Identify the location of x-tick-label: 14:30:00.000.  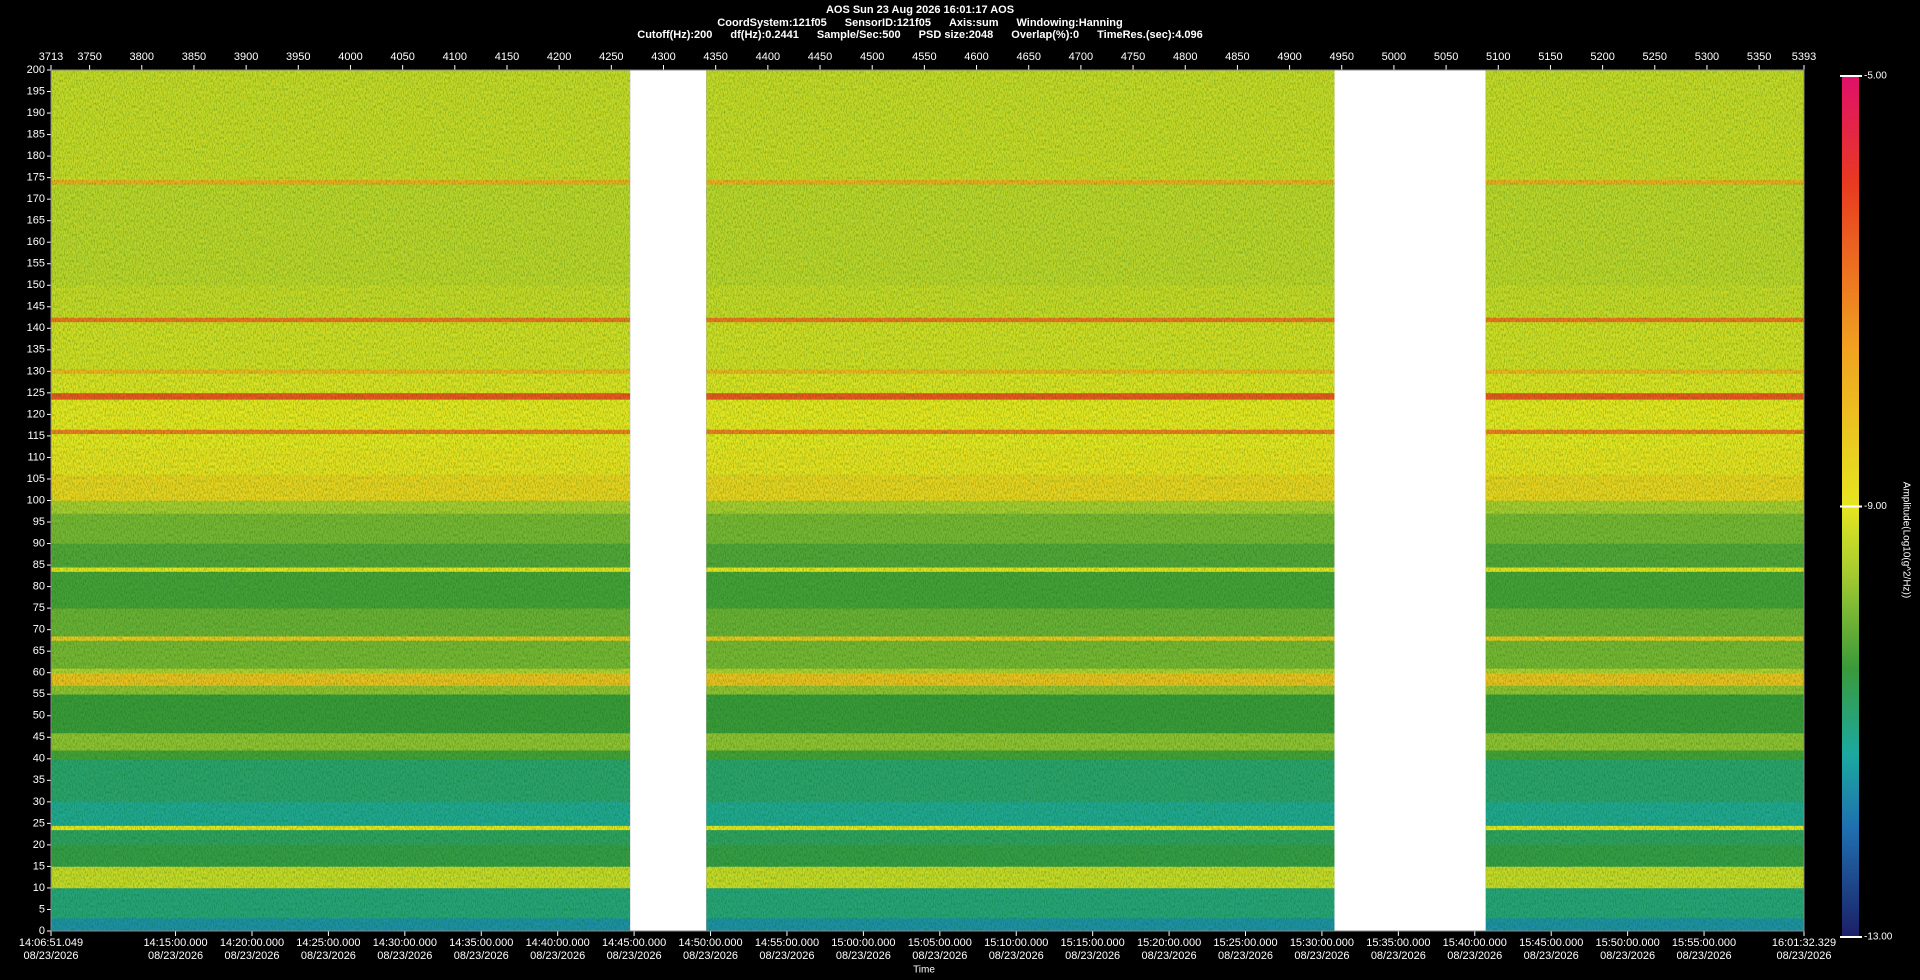
(405, 943).